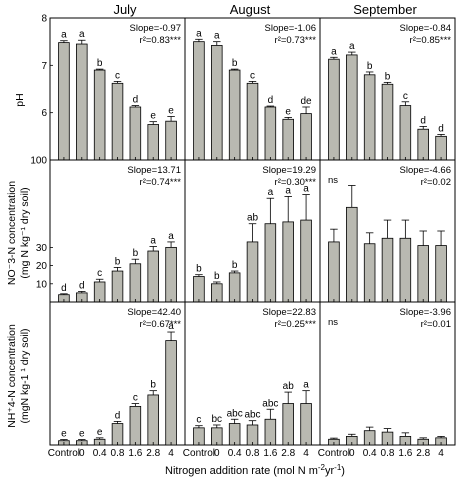 Image resolution: width=474 pixels, height=482 pixels. I want to click on y-tick-label: 20, so click(42, 266).